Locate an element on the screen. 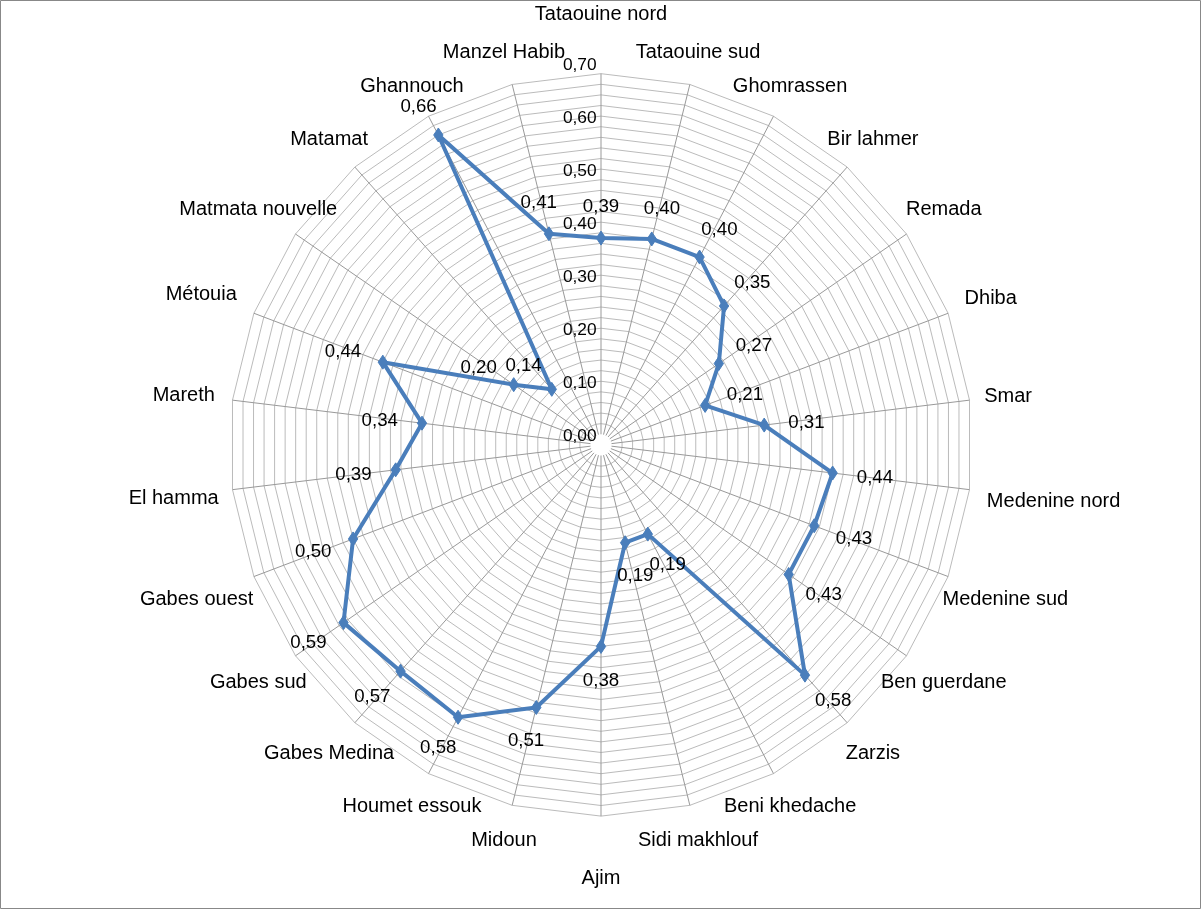 Image resolution: width=1201 pixels, height=909 pixels. data-label: 0,27 is located at coordinates (754, 345).